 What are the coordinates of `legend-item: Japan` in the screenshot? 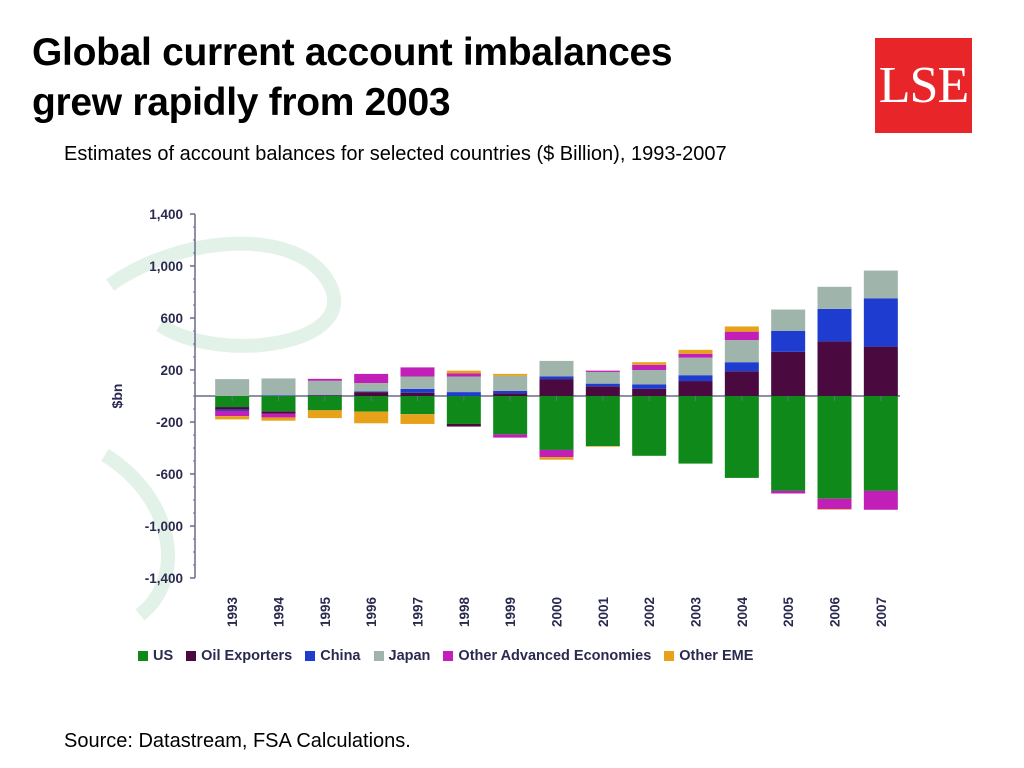 It's located at (402, 656).